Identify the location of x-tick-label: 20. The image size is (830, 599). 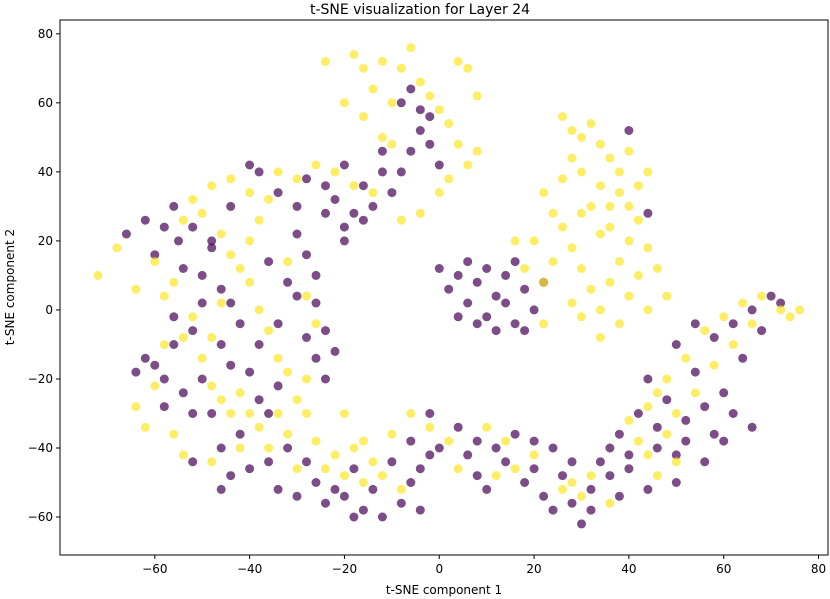
(533, 569).